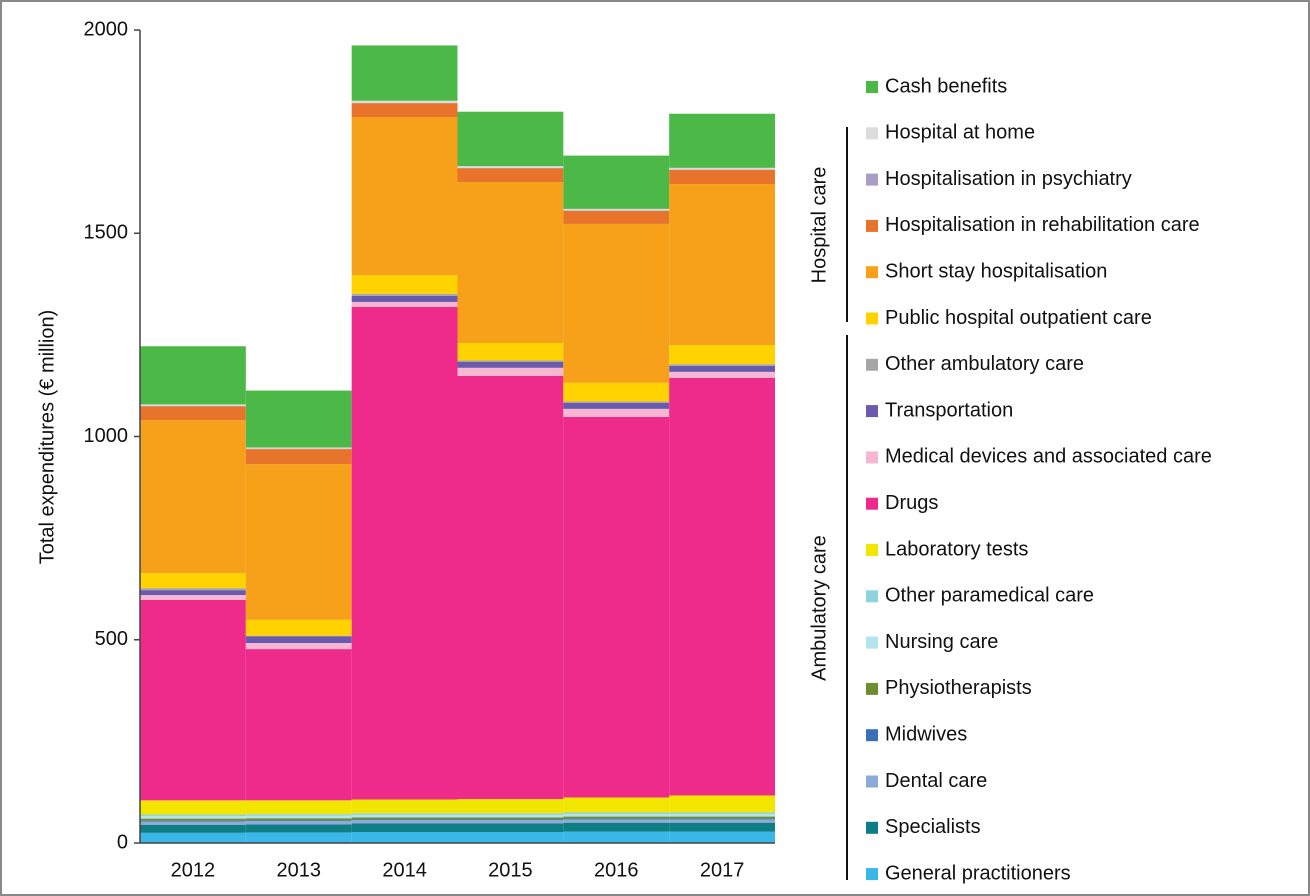 Image resolution: width=1310 pixels, height=896 pixels. What do you see at coordinates (1048, 457) in the screenshot?
I see `legend-label: Medical devices and associated care` at bounding box center [1048, 457].